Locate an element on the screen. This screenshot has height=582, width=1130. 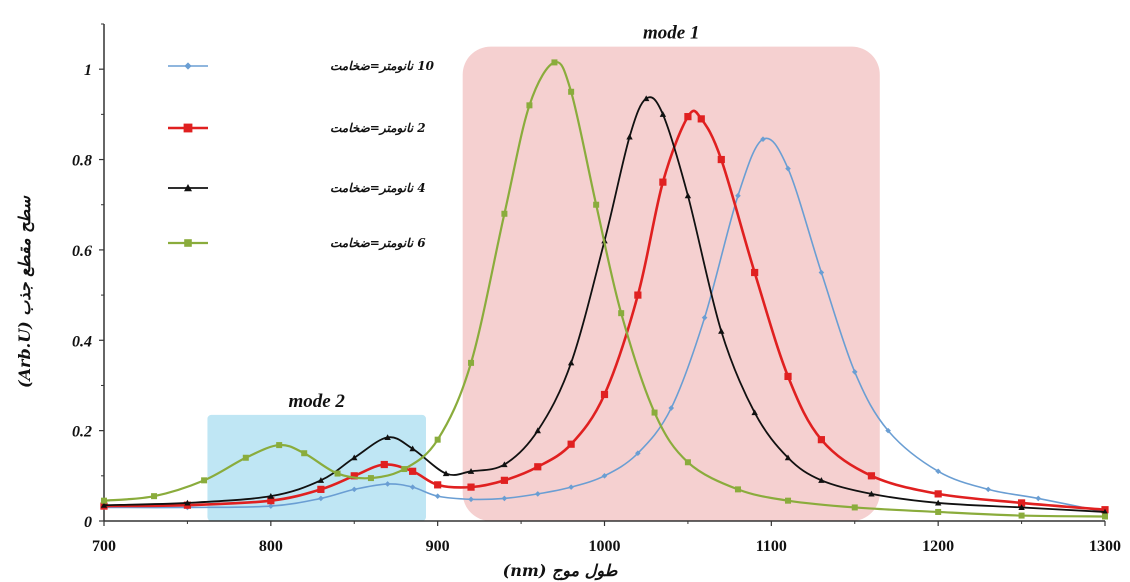
legend-item-2: 2 نانومتر=ضخامت is located at coordinates (297, 128).